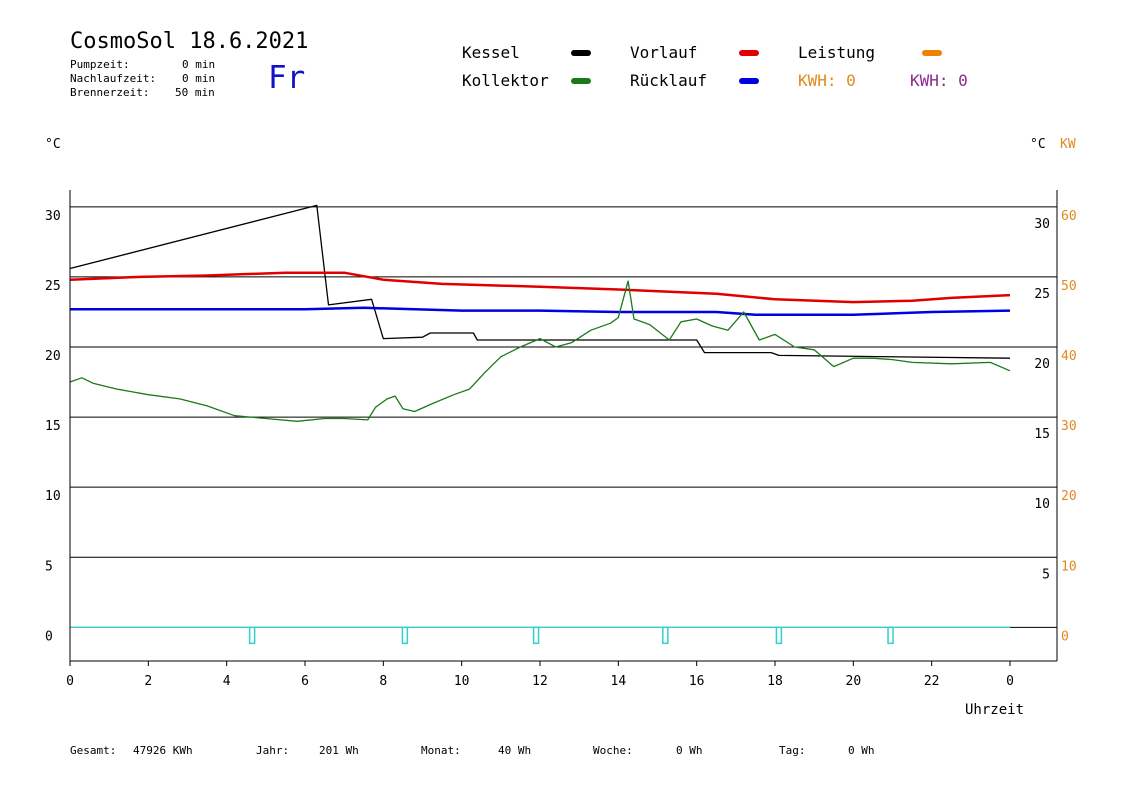 This screenshot has width=1148, height=812. What do you see at coordinates (932, 681) in the screenshot?
I see `x-tick-label: 22` at bounding box center [932, 681].